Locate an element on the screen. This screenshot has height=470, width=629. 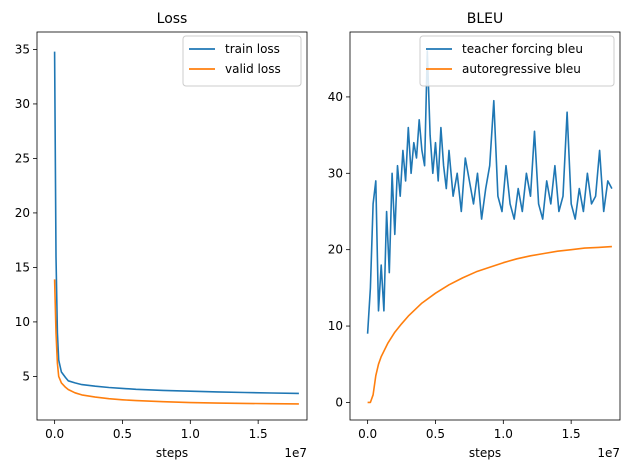
y-tick-label: 5 is located at coordinates (26, 376).